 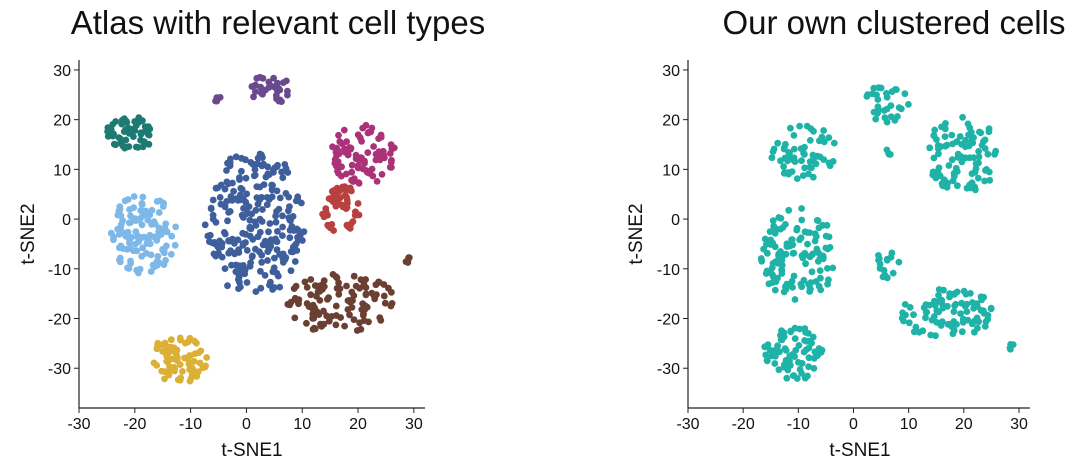 I want to click on atlas-y-tick-label: 0, so click(x=66, y=220).